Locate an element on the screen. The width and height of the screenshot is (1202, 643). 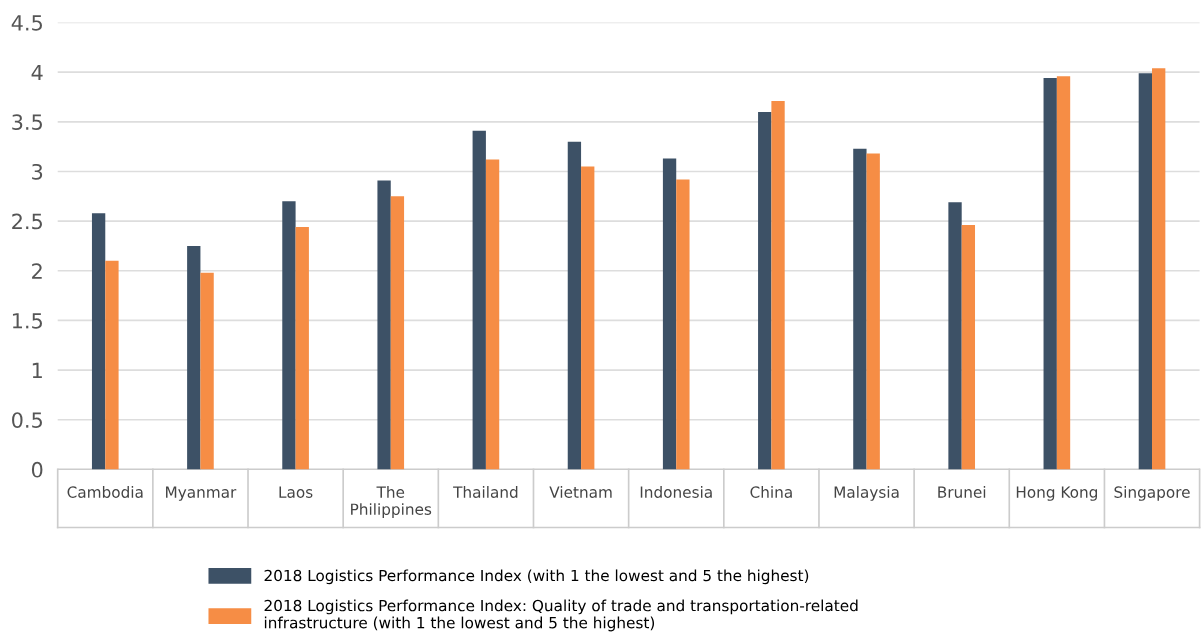
x-tick-label: The Philippines is located at coordinates (391, 502).